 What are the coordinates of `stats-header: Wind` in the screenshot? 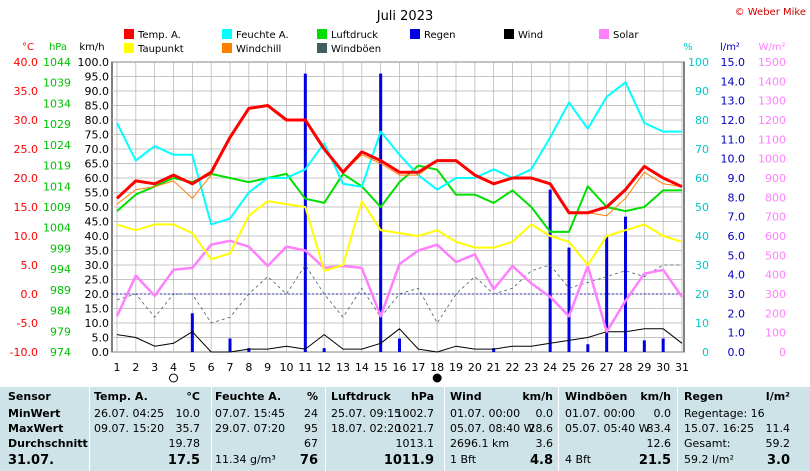 It's located at (466, 396).